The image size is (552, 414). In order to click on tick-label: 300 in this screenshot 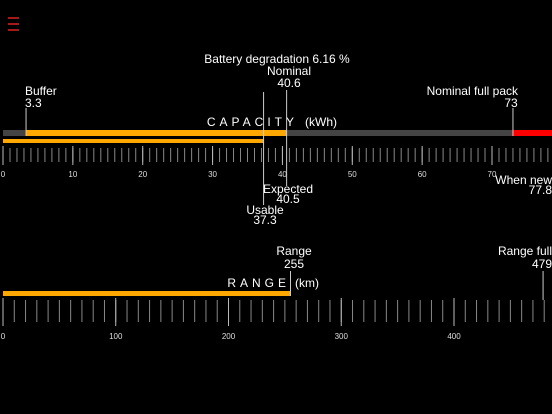, I will do `click(342, 336)`.